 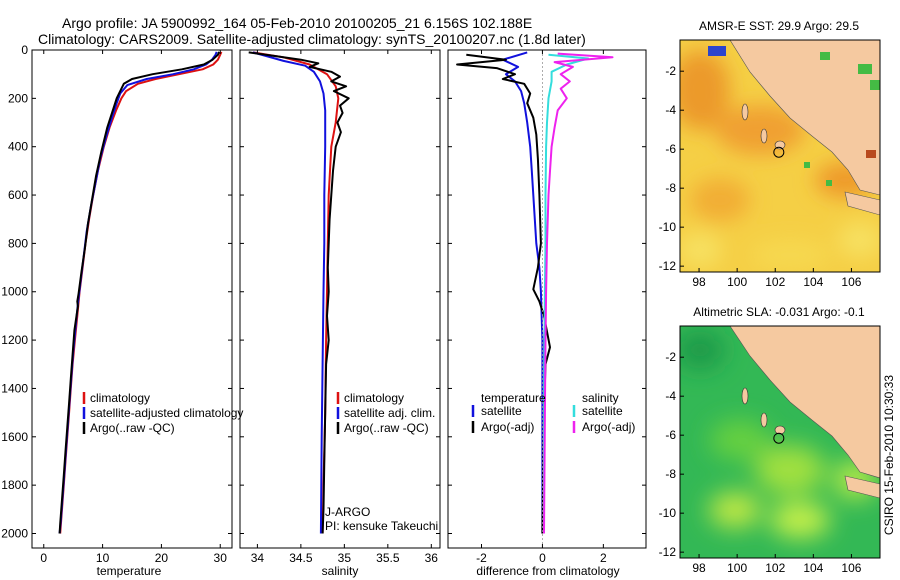 I want to click on sst-map-argo-marker, so click(x=779, y=152).